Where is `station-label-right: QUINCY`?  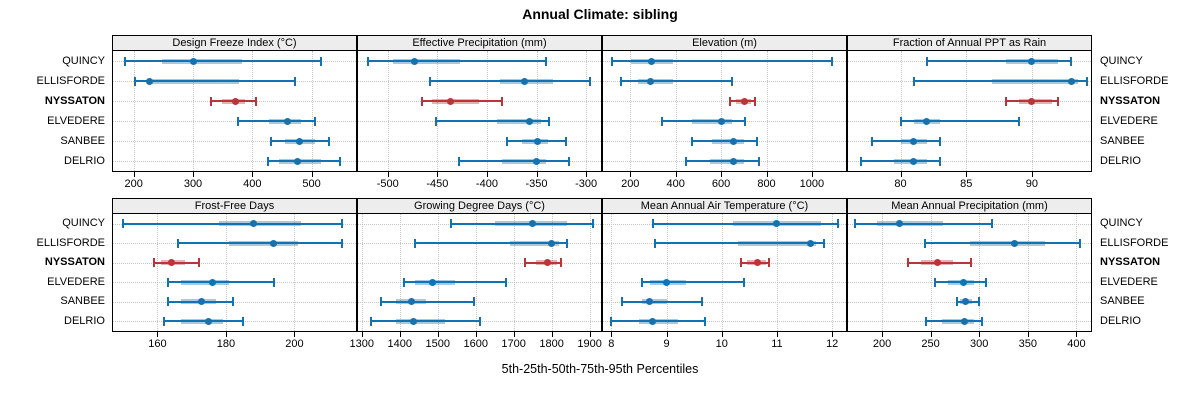
station-label-right: QUINCY is located at coordinates (1121, 223).